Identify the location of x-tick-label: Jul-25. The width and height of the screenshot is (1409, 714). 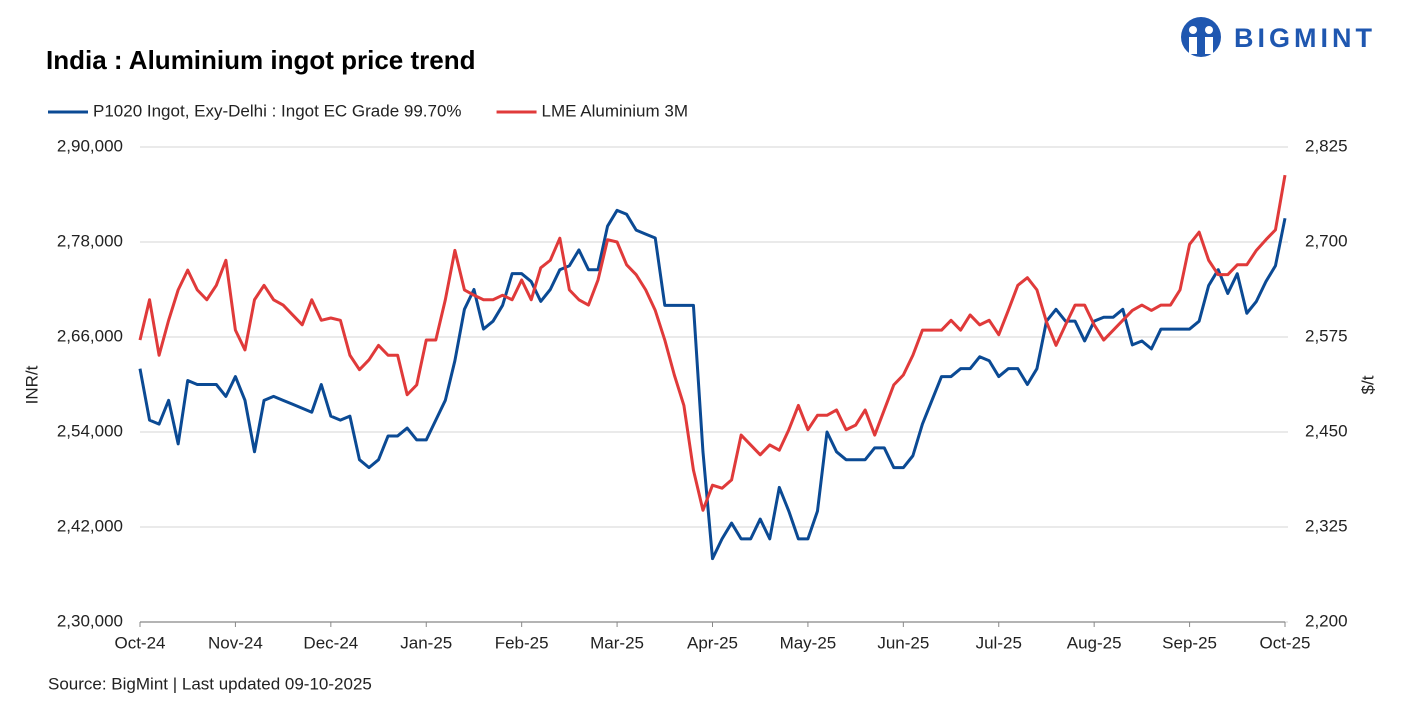
(999, 642).